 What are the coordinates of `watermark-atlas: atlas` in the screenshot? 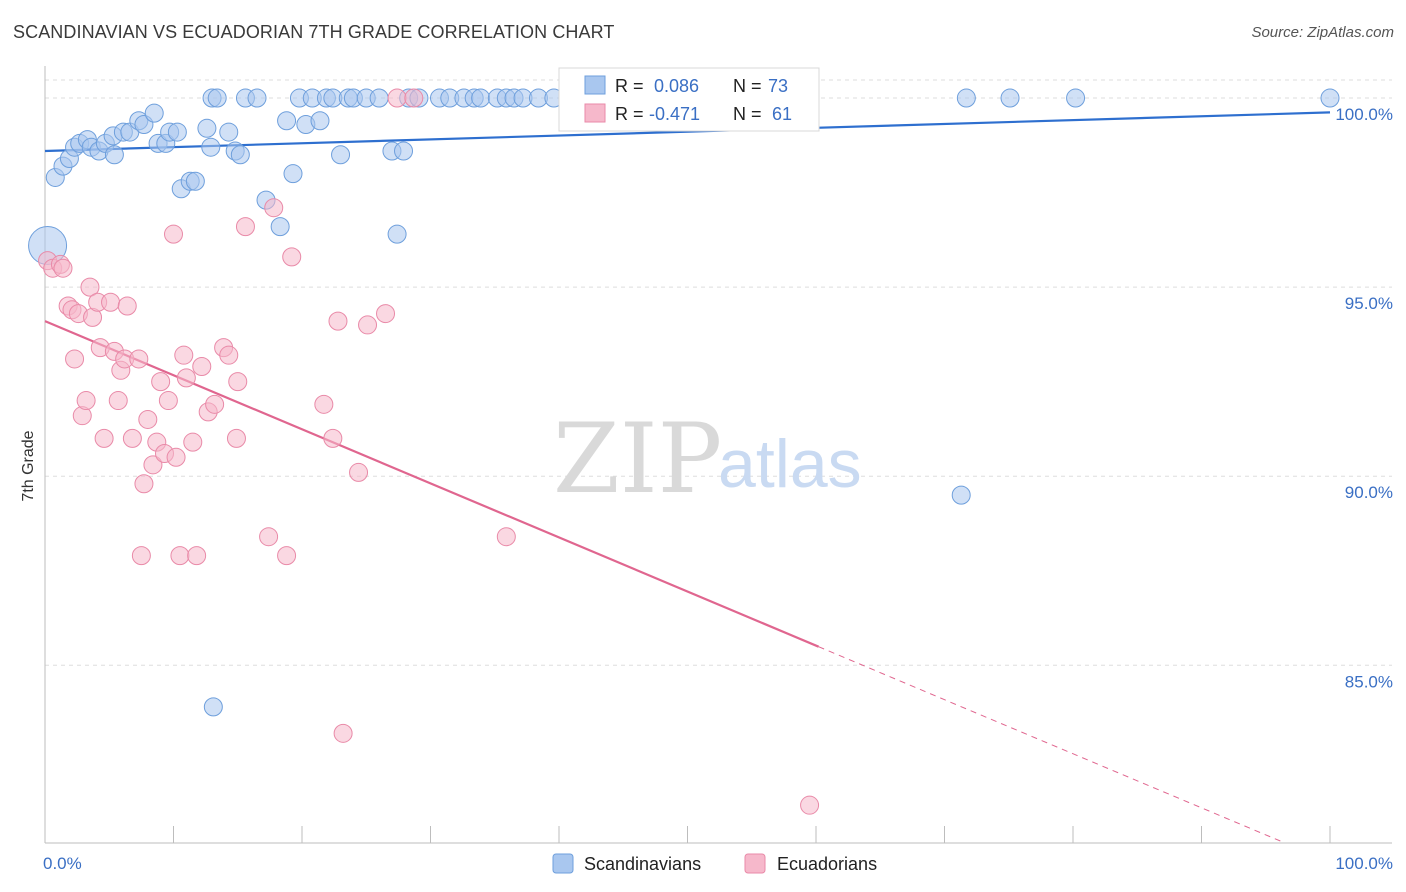 It's located at (790, 464).